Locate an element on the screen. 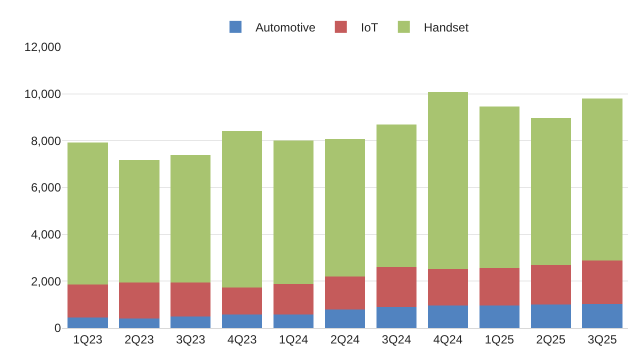 This screenshot has height=360, width=640. y-tick-label: 10,000 is located at coordinates (43, 94).